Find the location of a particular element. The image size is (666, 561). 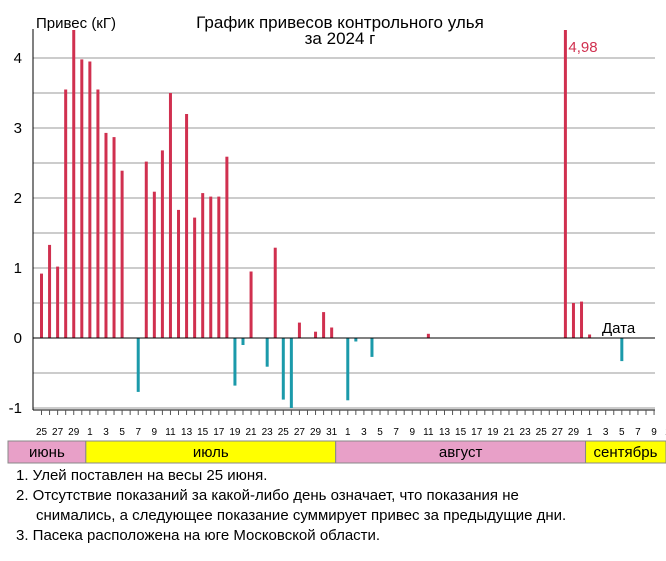

x-tick-label: 17 is located at coordinates (477, 432).